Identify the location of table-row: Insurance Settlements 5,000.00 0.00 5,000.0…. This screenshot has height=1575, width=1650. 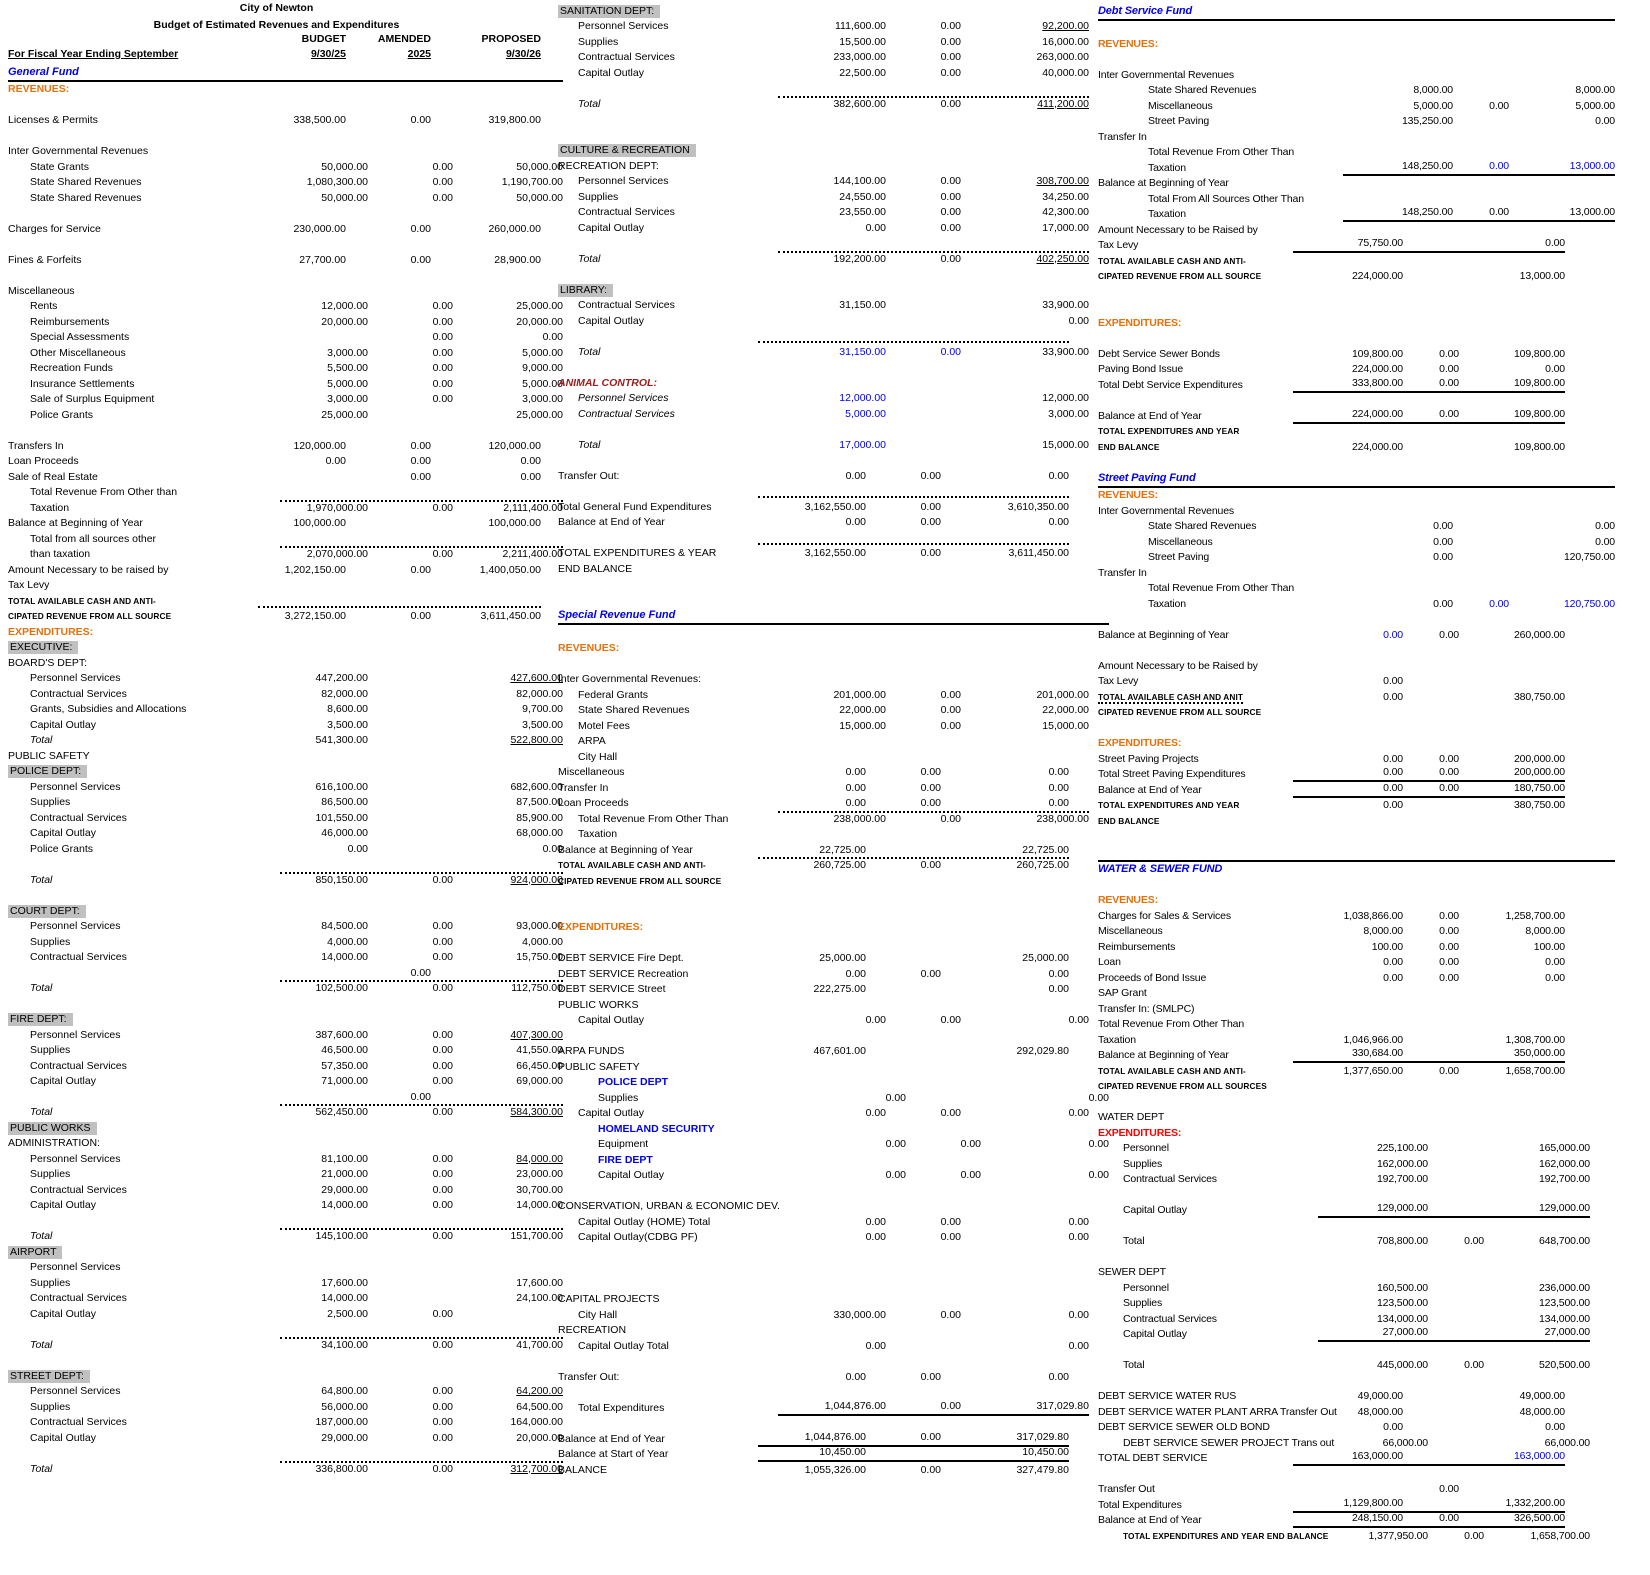
(285, 384).